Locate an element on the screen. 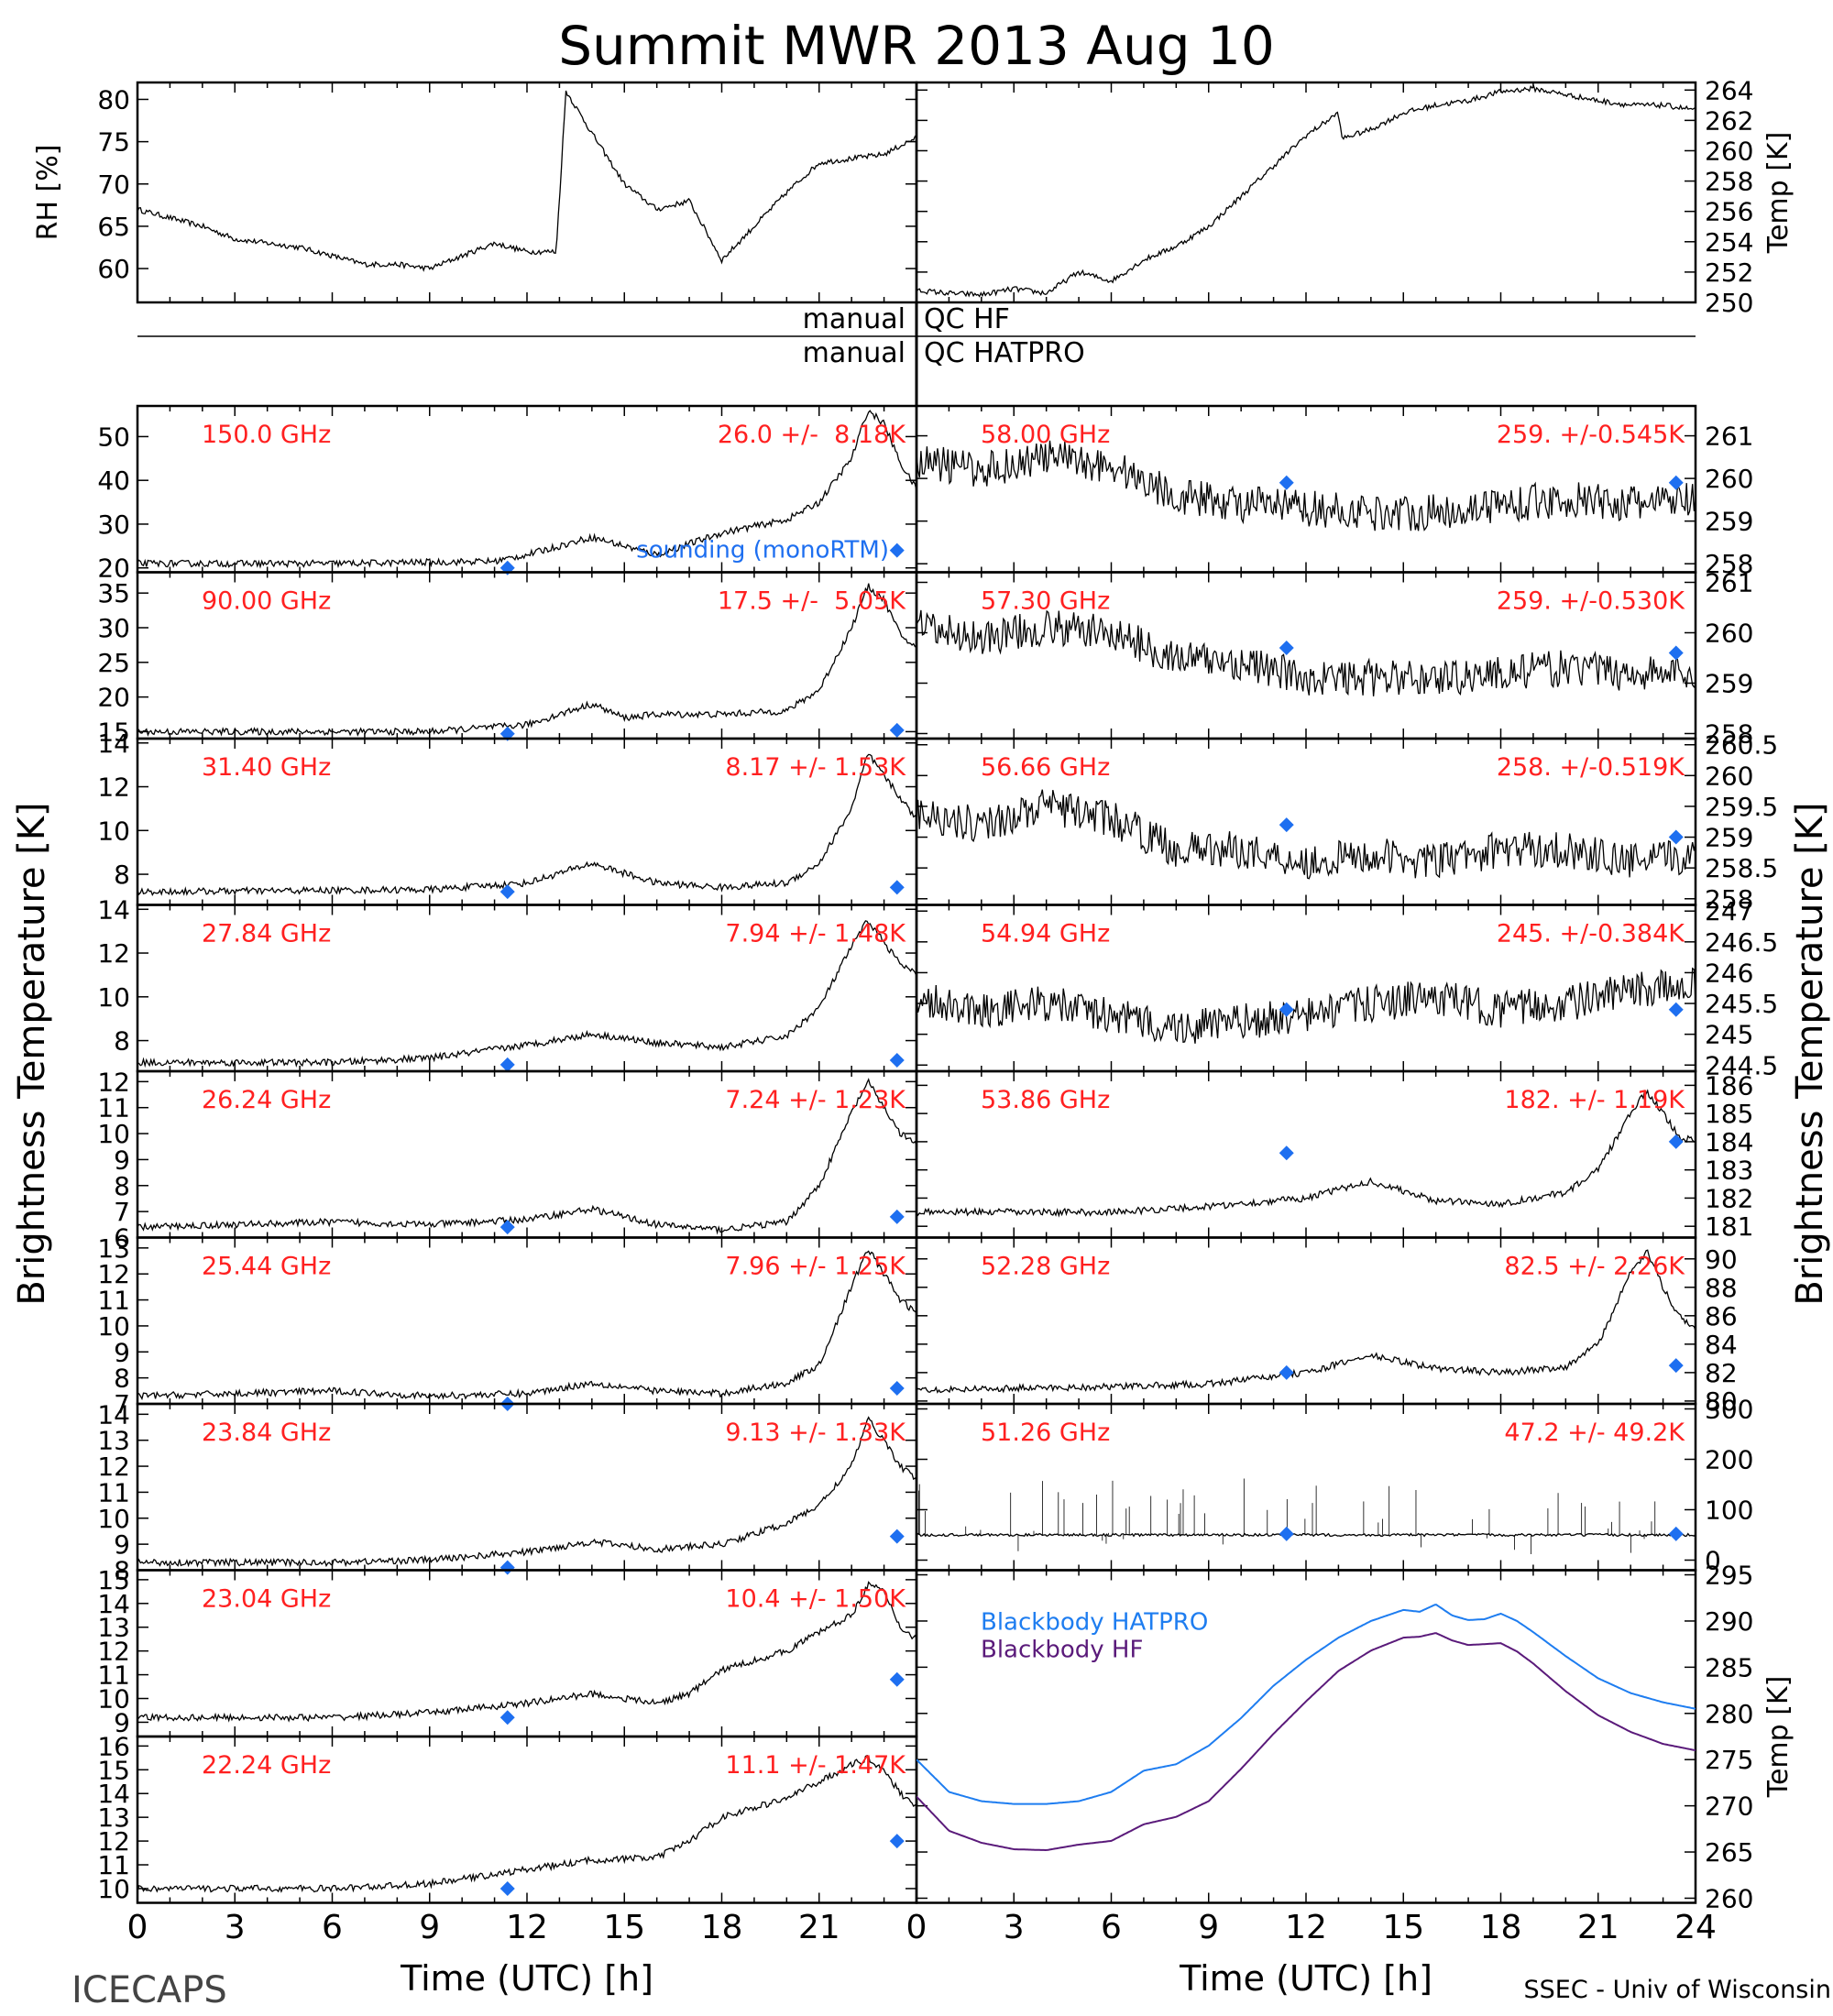 The image size is (1833, 2016). channel-stat: 7.96 +/- 1.25K is located at coordinates (815, 1267).